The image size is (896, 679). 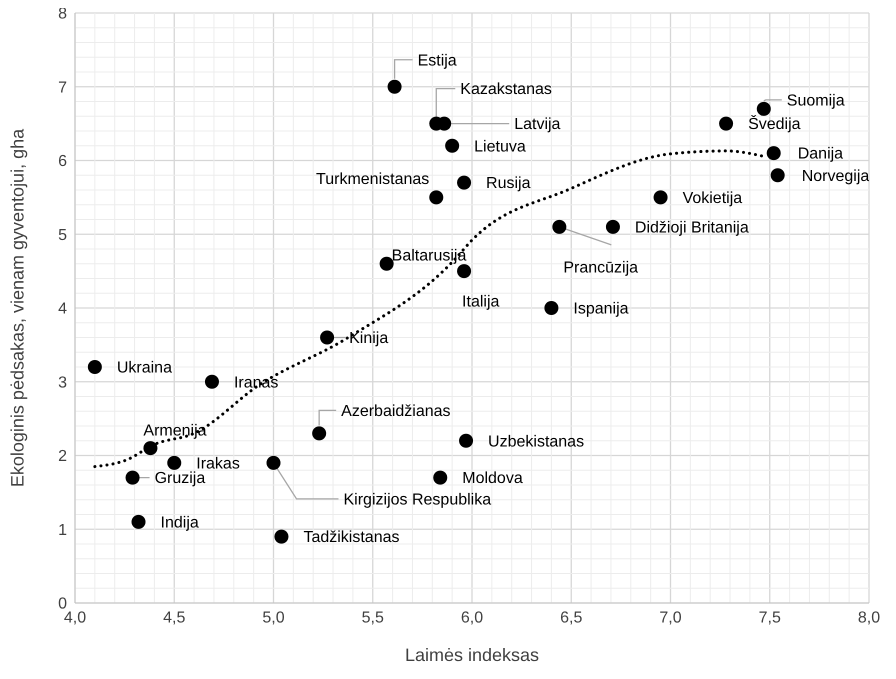 What do you see at coordinates (769, 617) in the screenshot?
I see `x-tick-label: 7,5` at bounding box center [769, 617].